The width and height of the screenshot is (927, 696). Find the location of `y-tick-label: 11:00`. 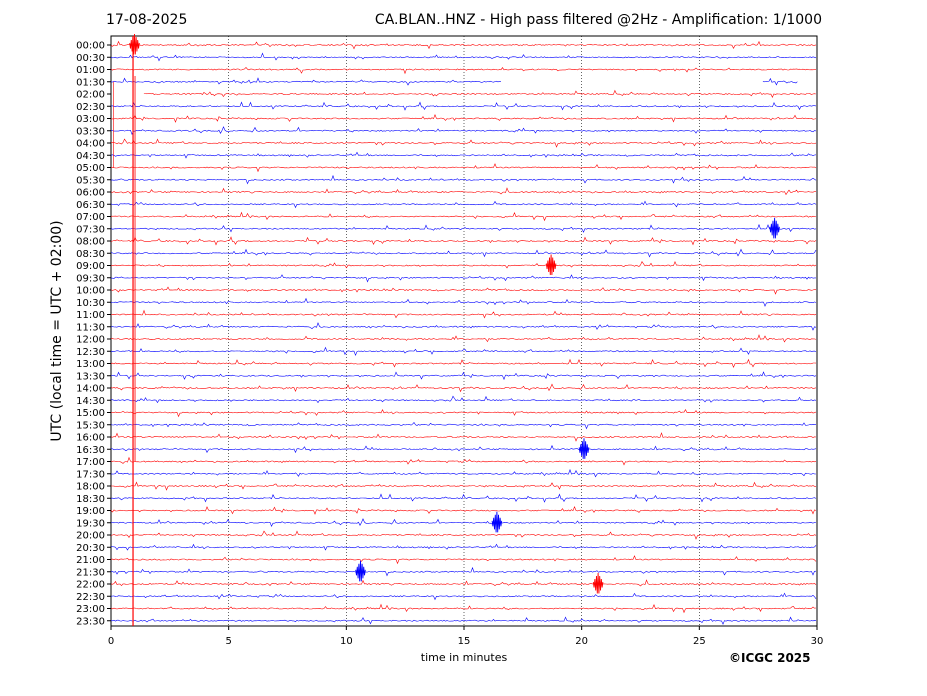

y-tick-label: 11:00 is located at coordinates (90, 315).